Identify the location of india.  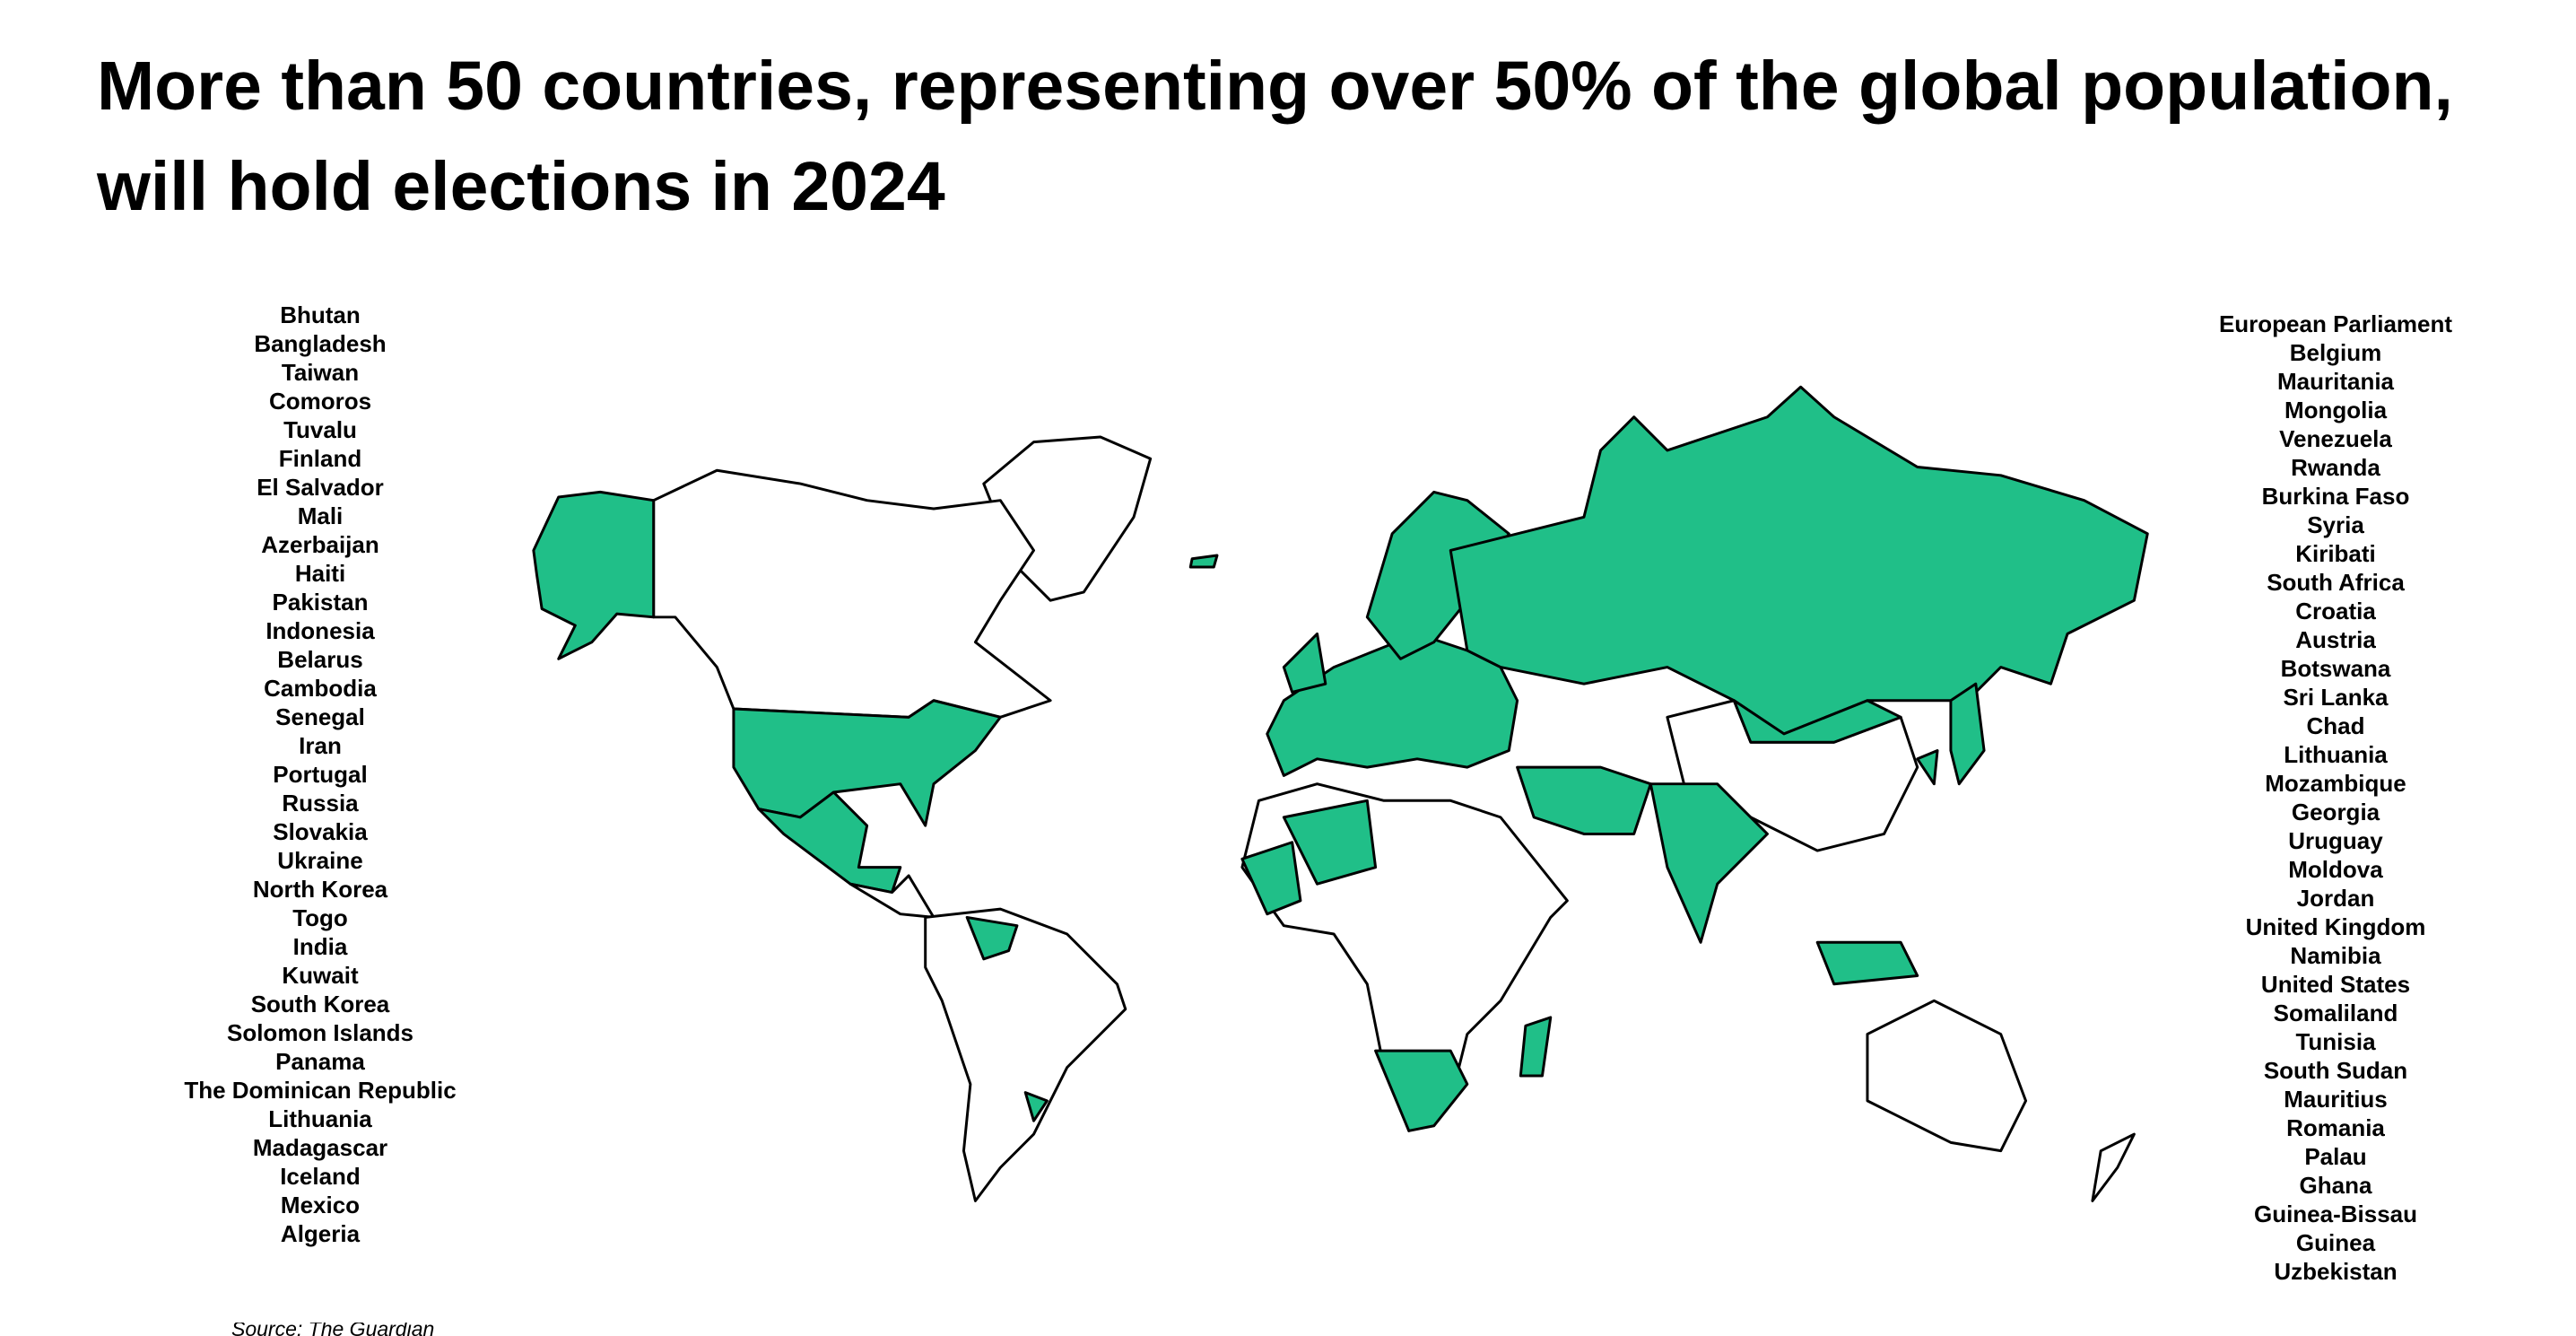
(1709, 863).